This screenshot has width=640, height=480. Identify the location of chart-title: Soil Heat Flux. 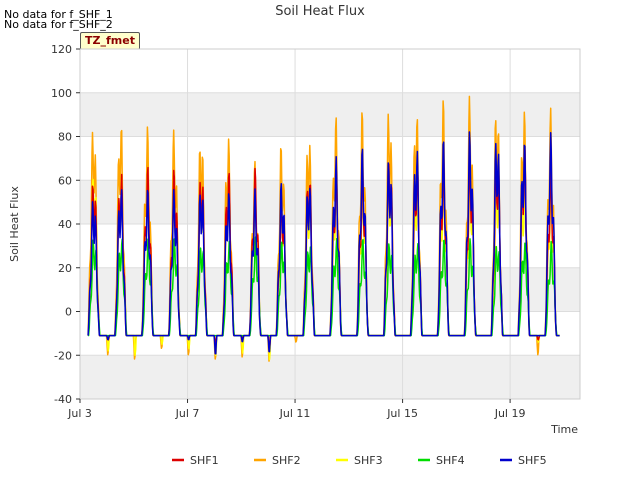
(320, 11).